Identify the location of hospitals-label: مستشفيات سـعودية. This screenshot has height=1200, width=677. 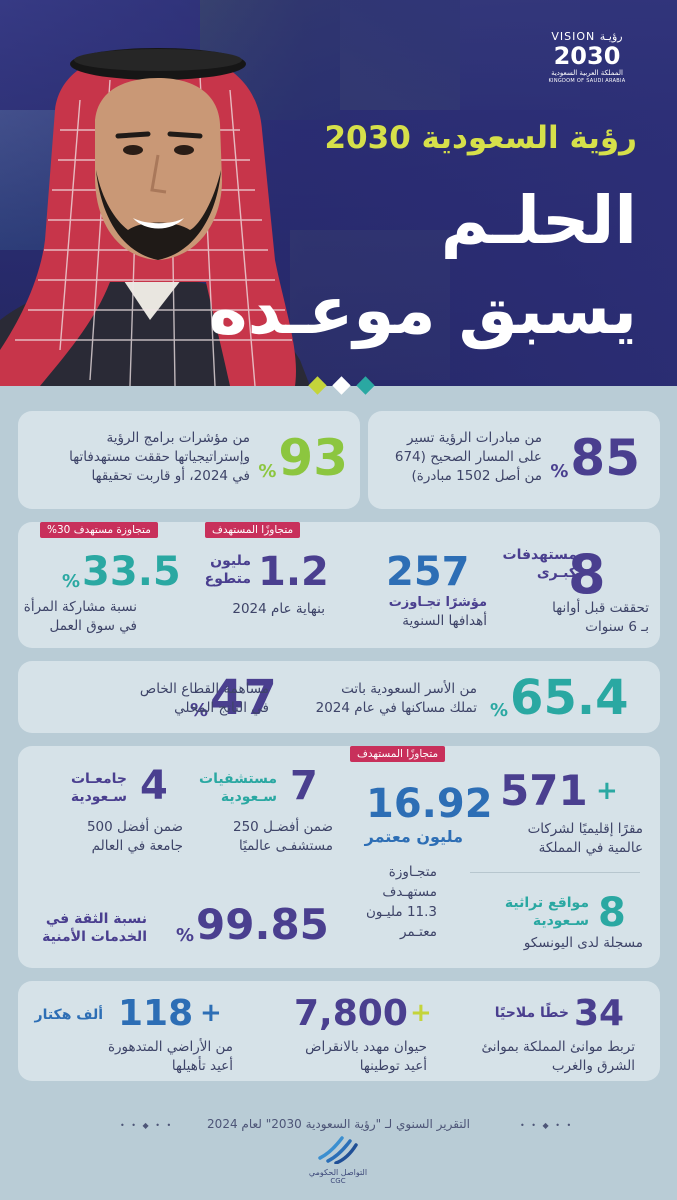
(238, 788).